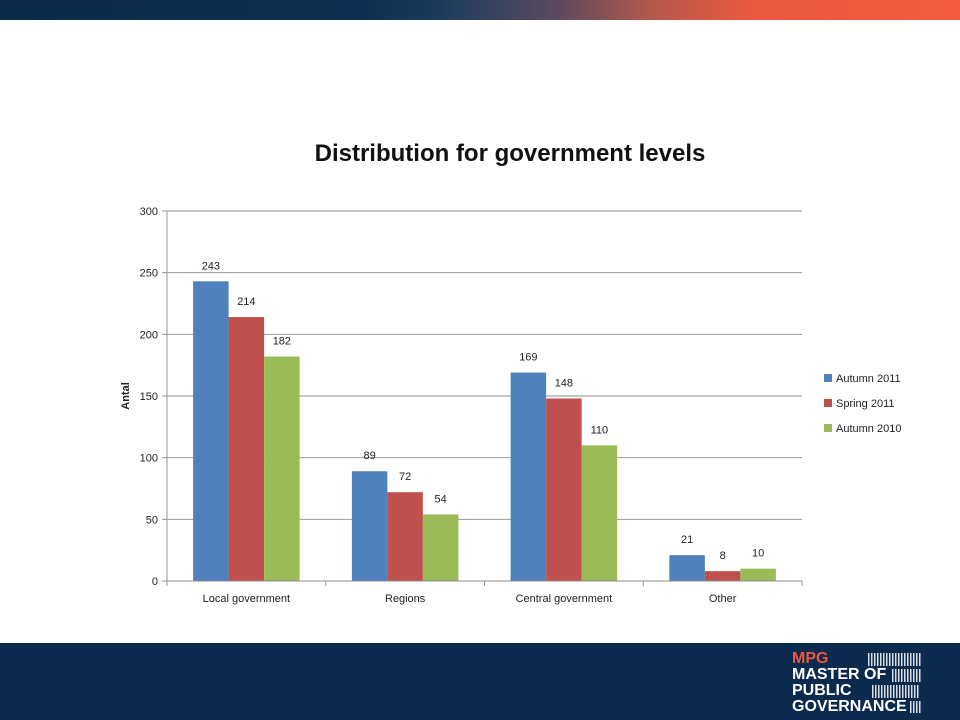  What do you see at coordinates (155, 582) in the screenshot?
I see `y-tick-label: 0` at bounding box center [155, 582].